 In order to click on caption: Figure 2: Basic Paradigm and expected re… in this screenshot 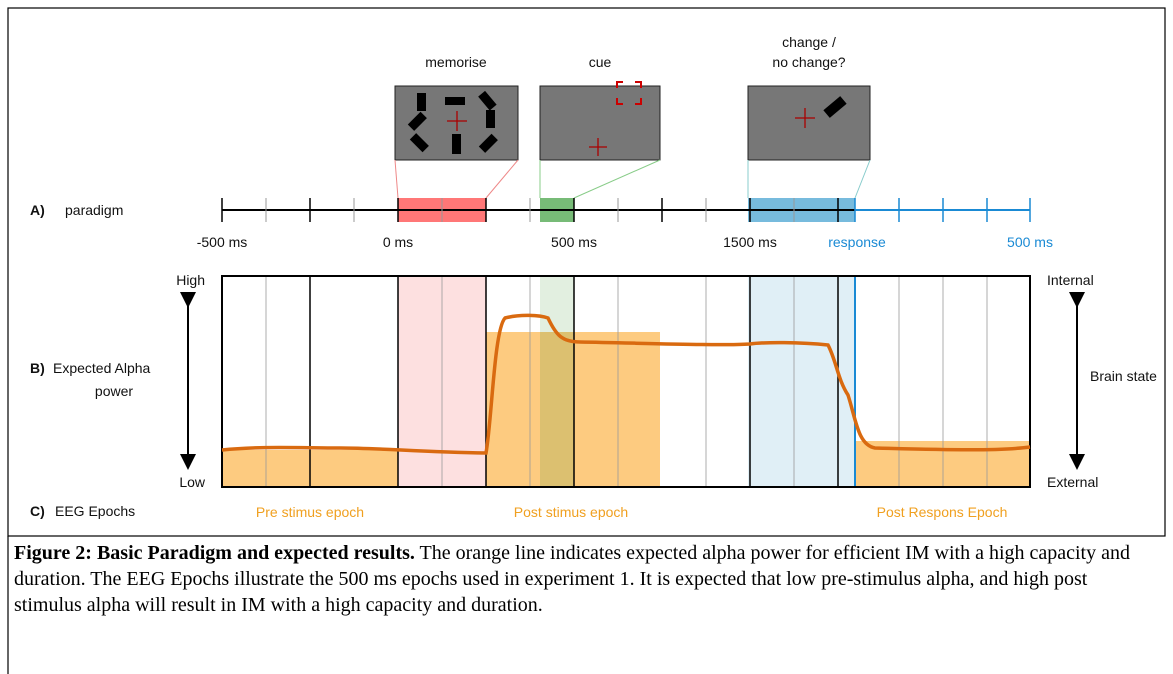, I will do `click(584, 579)`.